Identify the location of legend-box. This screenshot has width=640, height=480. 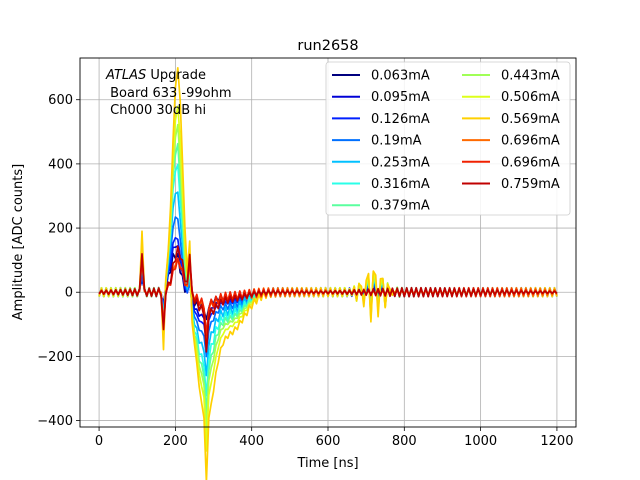
(448, 138).